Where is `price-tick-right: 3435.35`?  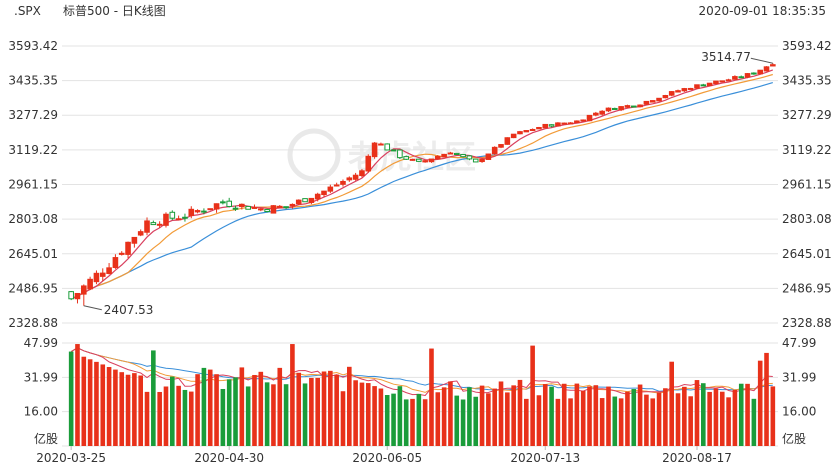
price-tick-right: 3435.35 is located at coordinates (807, 81).